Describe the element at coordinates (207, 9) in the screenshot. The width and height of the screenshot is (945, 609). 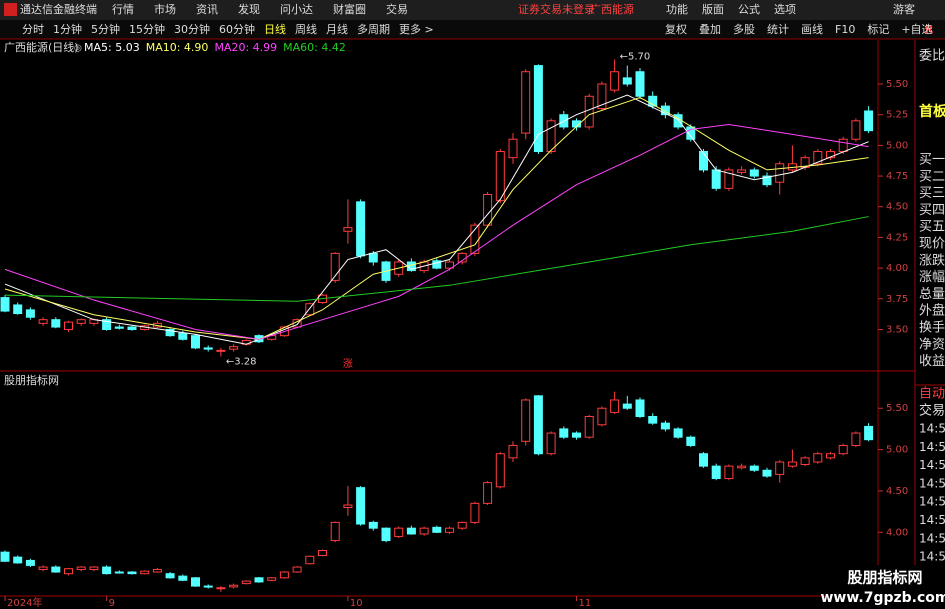
I see `menu-item: 资讯` at that location.